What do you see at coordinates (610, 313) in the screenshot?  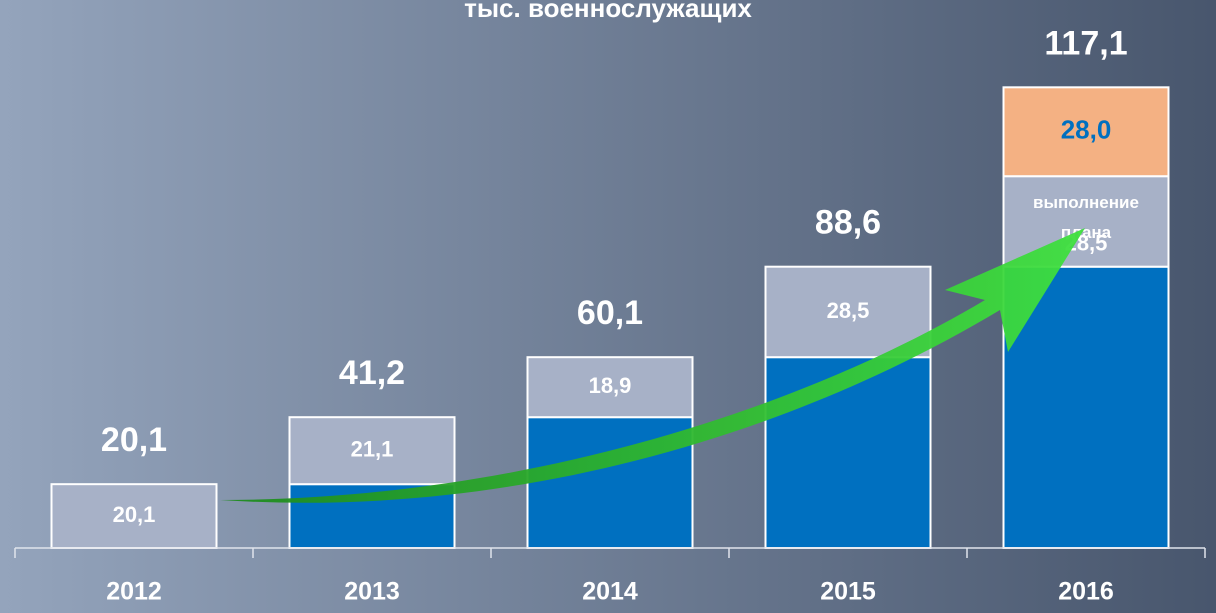 I see `total-label: 60,1` at bounding box center [610, 313].